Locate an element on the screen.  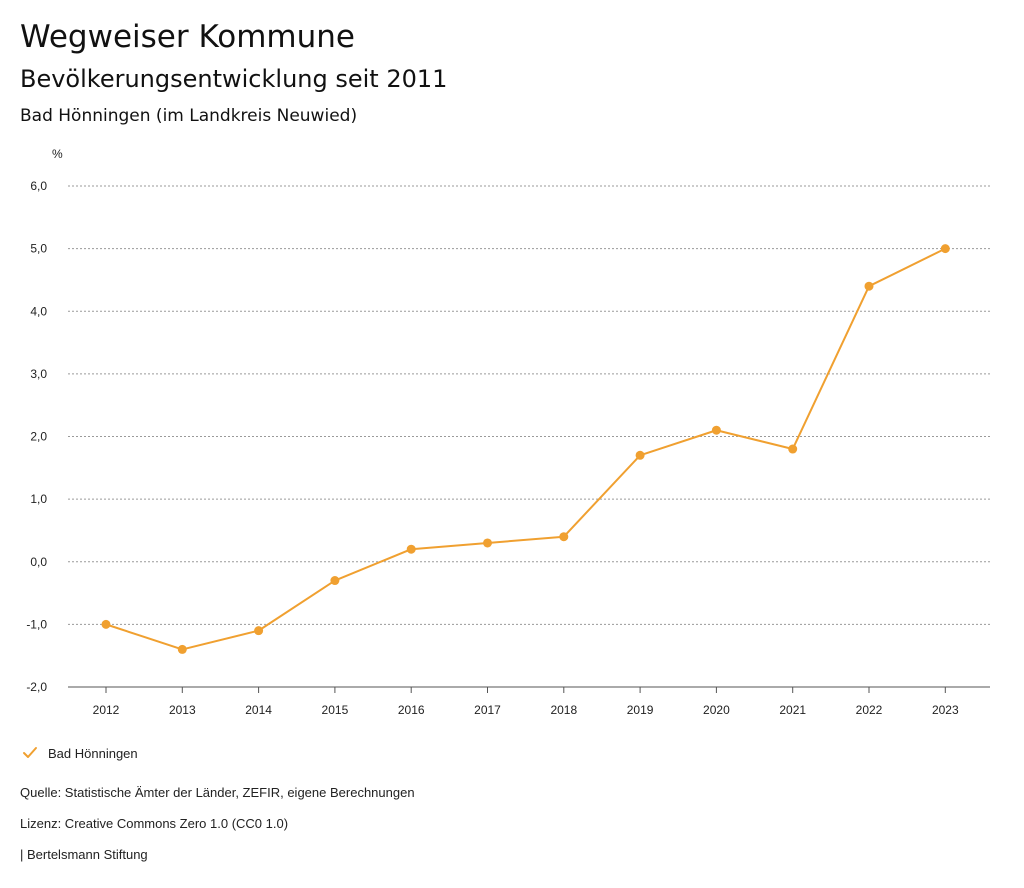
x-tick-label: 2022 is located at coordinates (869, 710).